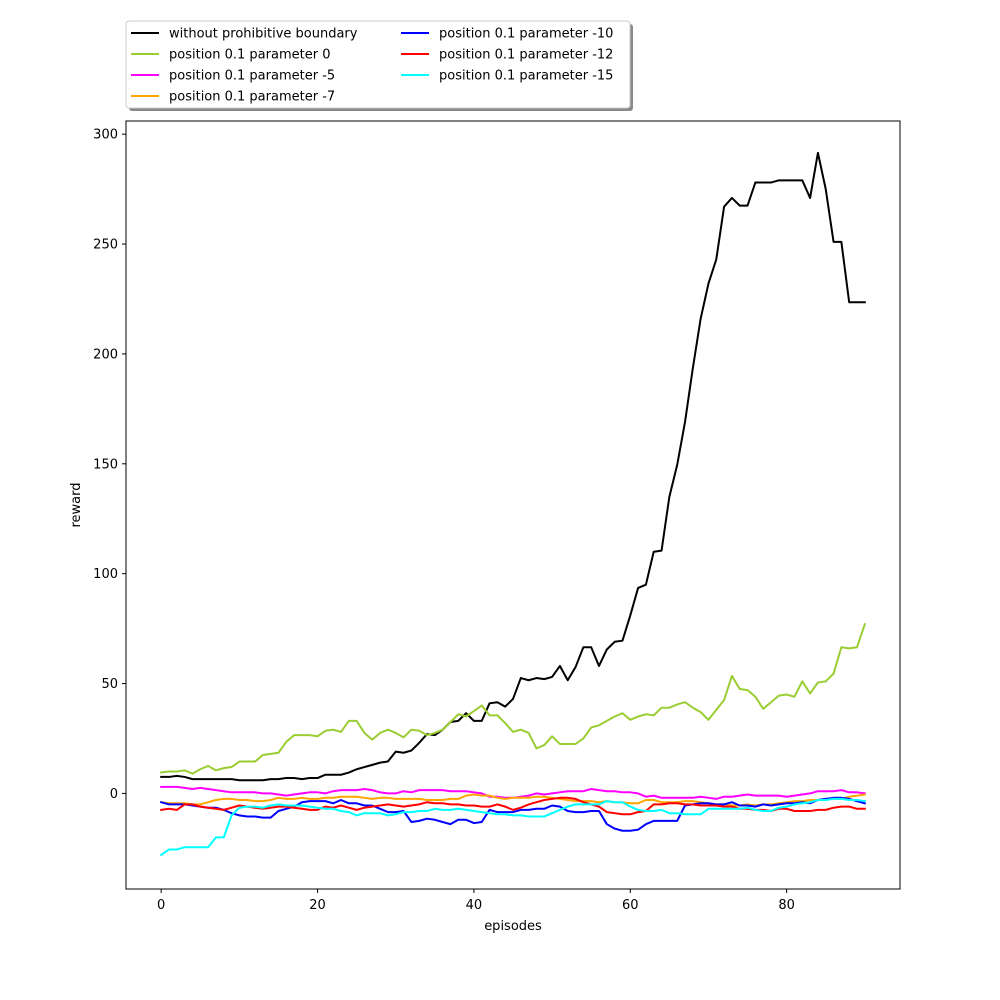 This screenshot has height=1000, width=1000. Describe the element at coordinates (76, 504) in the screenshot. I see `y-axis-label: reward` at that location.